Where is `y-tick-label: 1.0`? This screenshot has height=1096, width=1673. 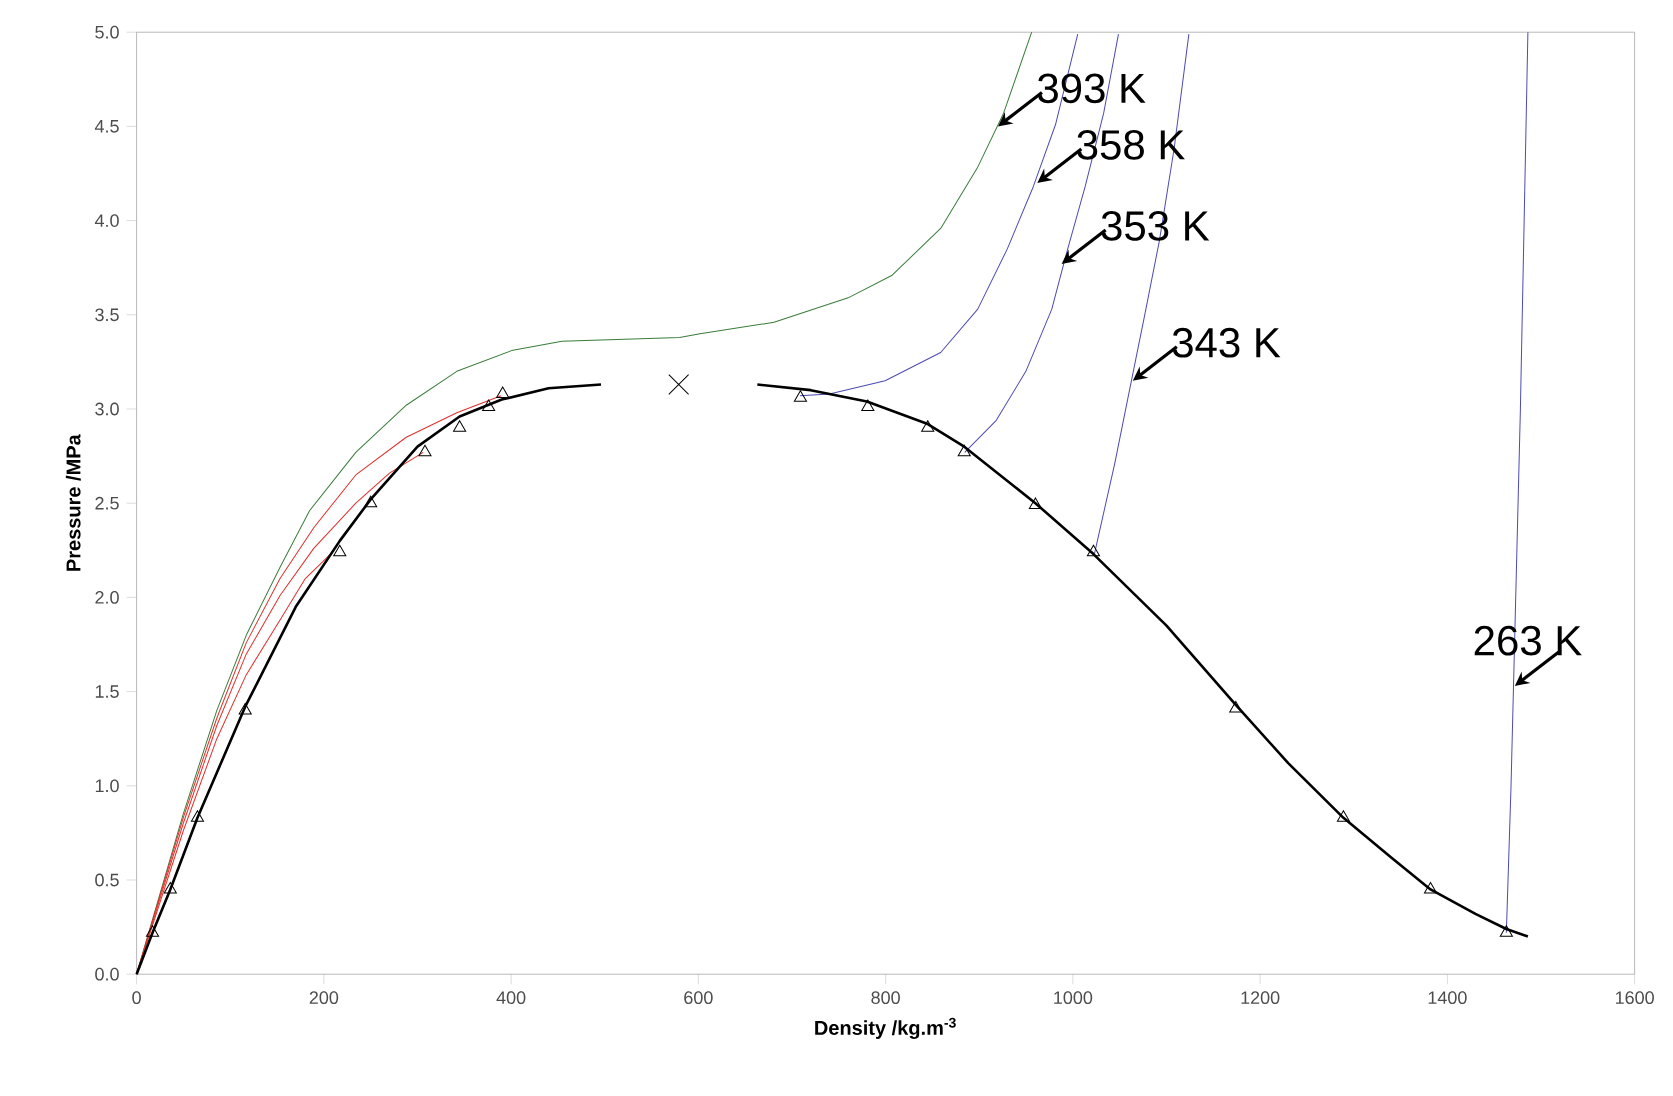 y-tick-label: 1.0 is located at coordinates (107, 786).